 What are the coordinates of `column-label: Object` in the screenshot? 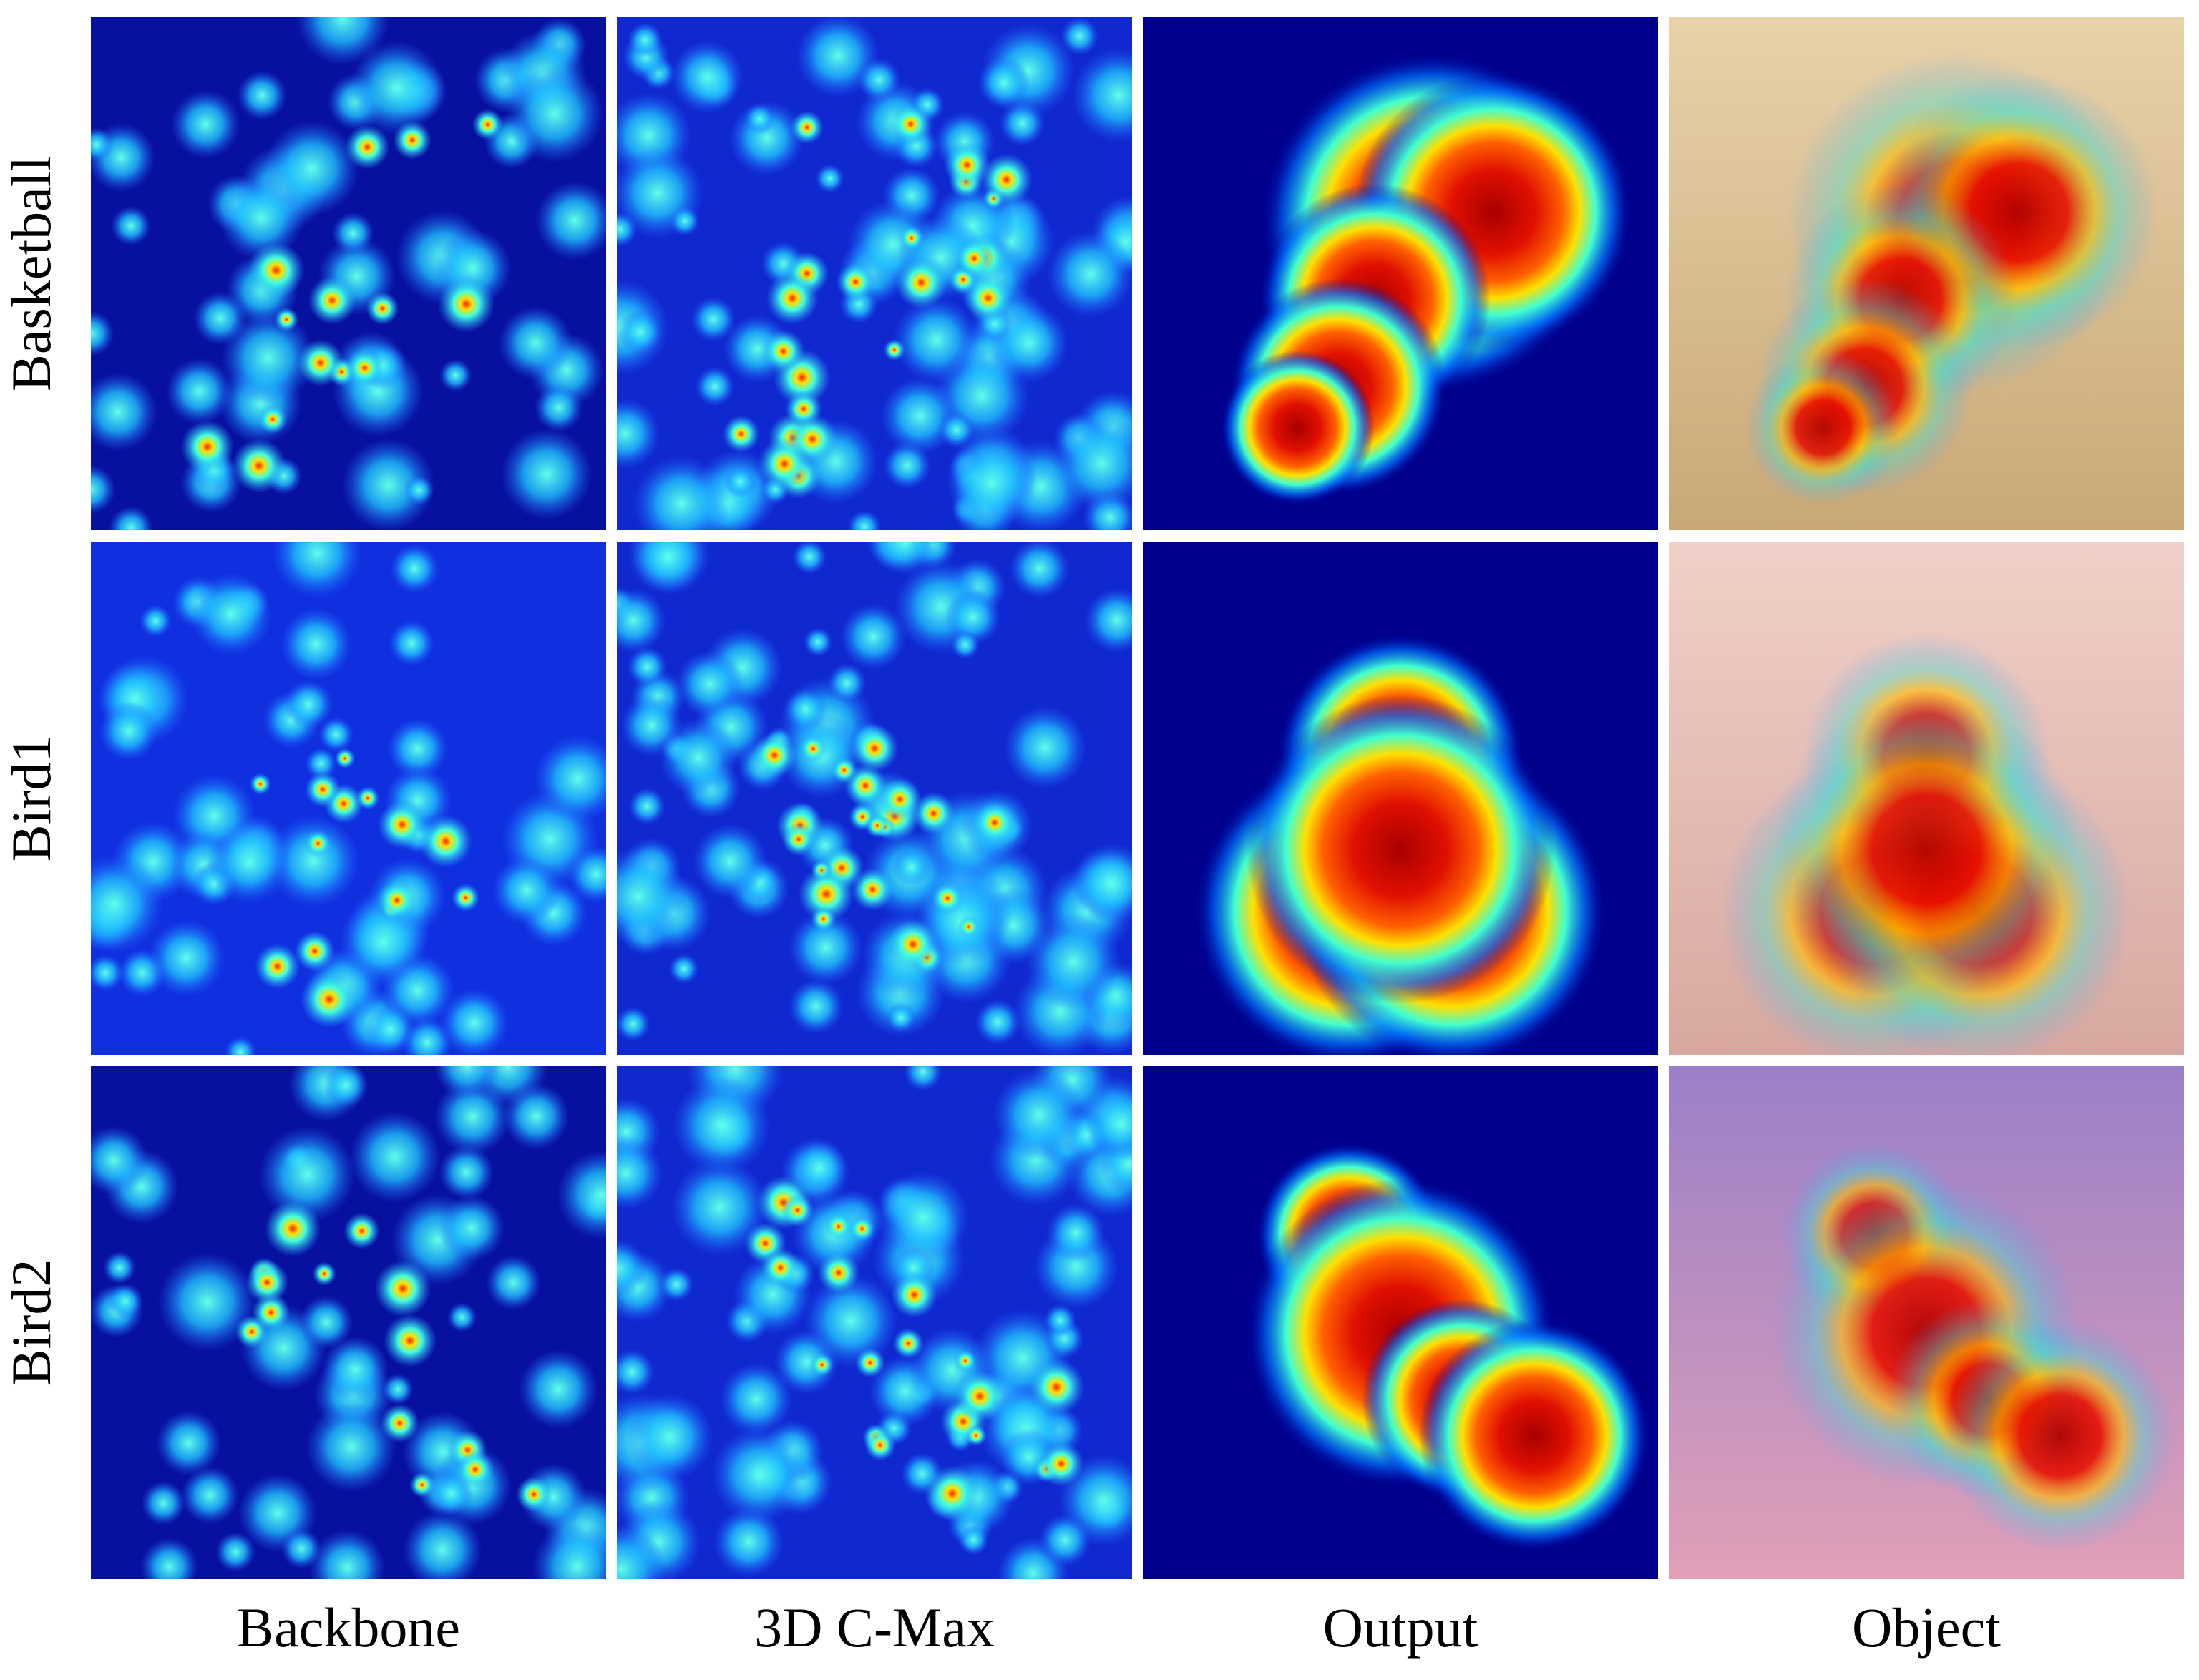 It's located at (1926, 1627).